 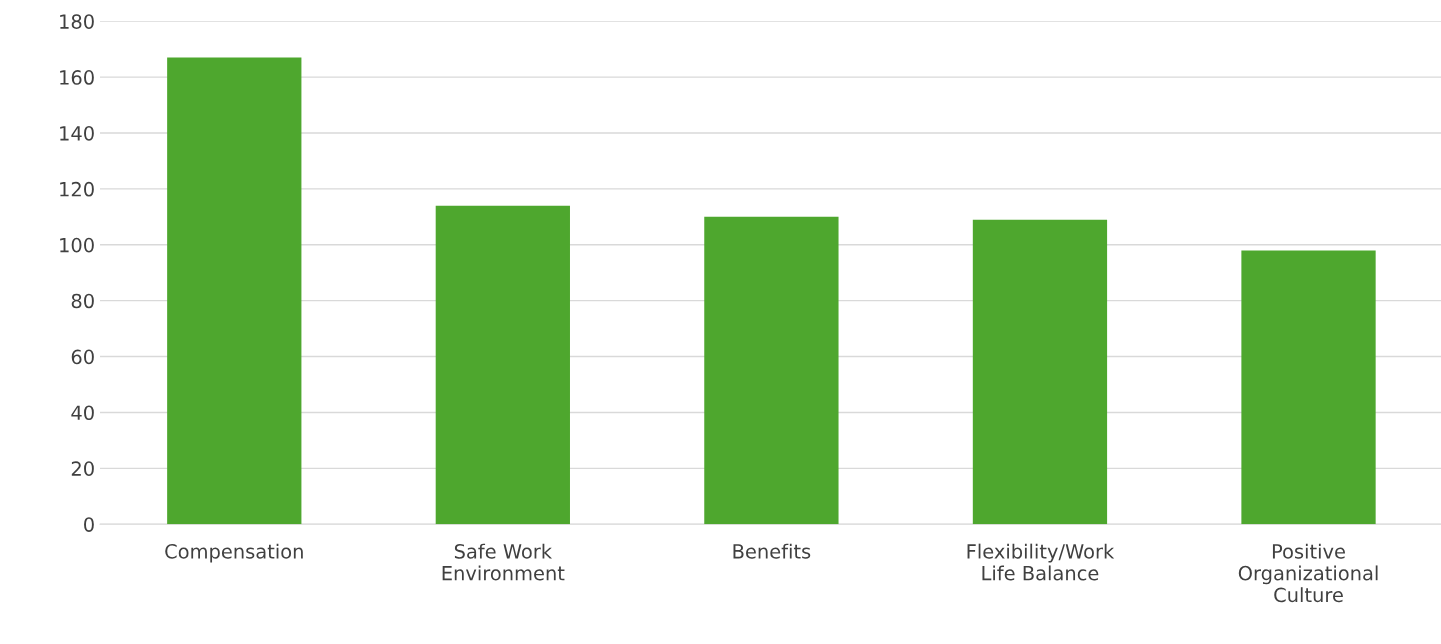 I want to click on y-tick-label: 120, so click(x=77, y=189).